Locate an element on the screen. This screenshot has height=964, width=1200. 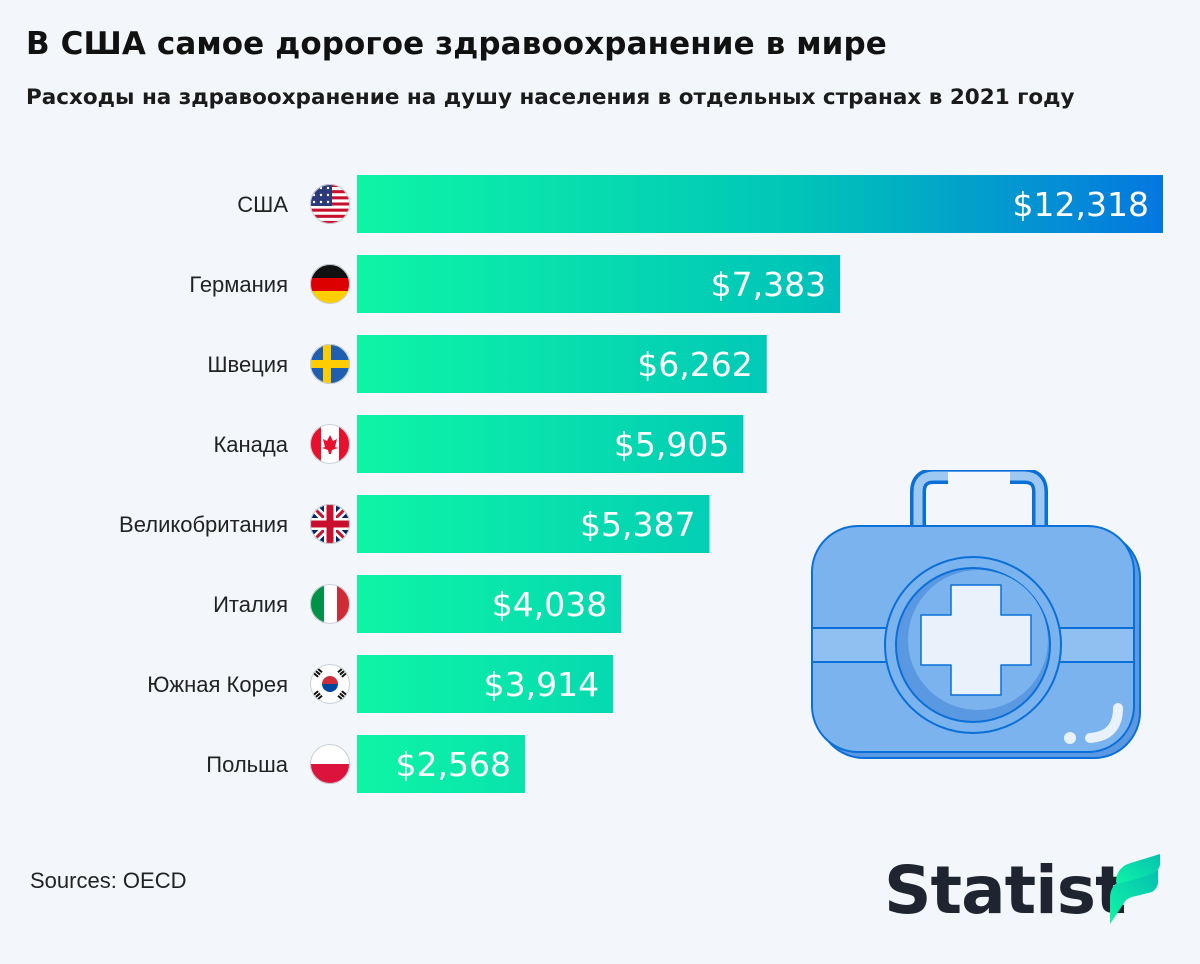
bar-row: Германия $7,383 is located at coordinates (515, 284).